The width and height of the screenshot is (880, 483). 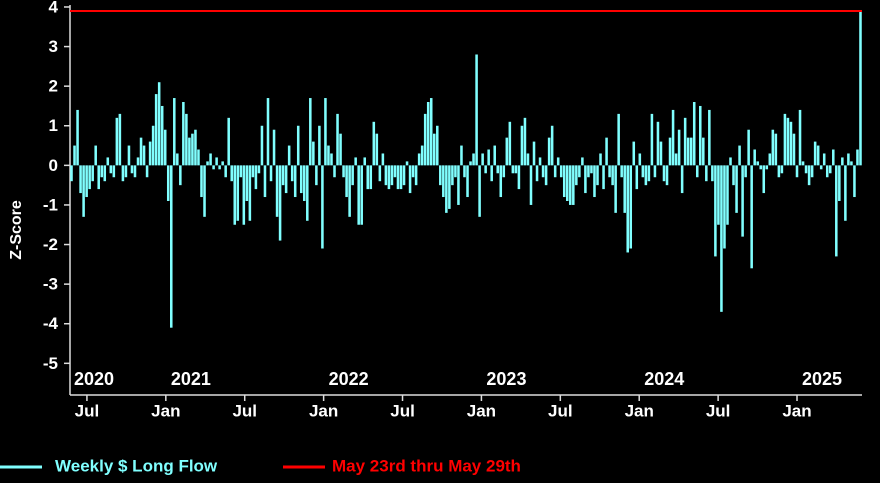 What do you see at coordinates (53, 46) in the screenshot?
I see `y-tick-label: 3` at bounding box center [53, 46].